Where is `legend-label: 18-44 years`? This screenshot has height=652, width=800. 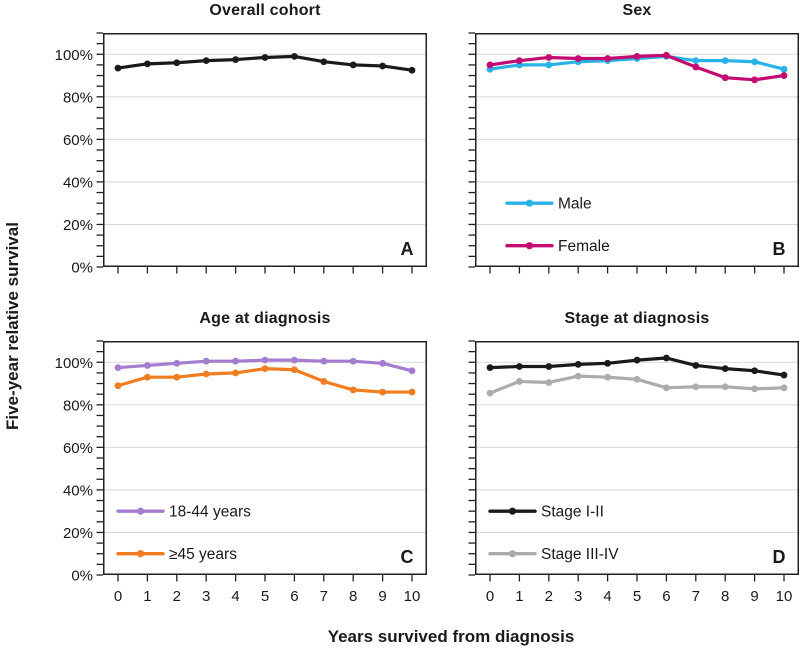 legend-label: 18-44 years is located at coordinates (210, 512).